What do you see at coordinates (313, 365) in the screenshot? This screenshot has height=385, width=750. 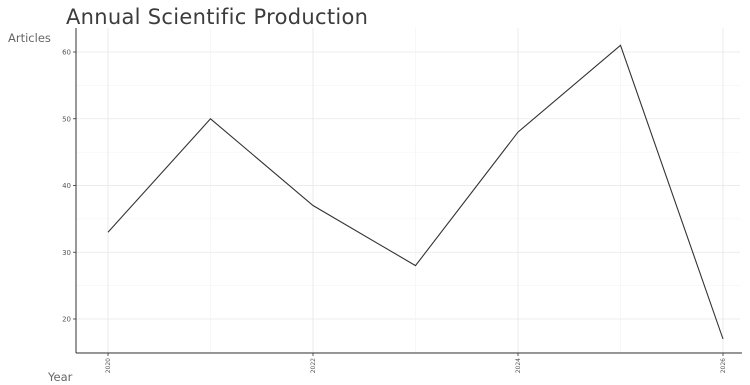 I see `x-tick-label: 2022` at bounding box center [313, 365].